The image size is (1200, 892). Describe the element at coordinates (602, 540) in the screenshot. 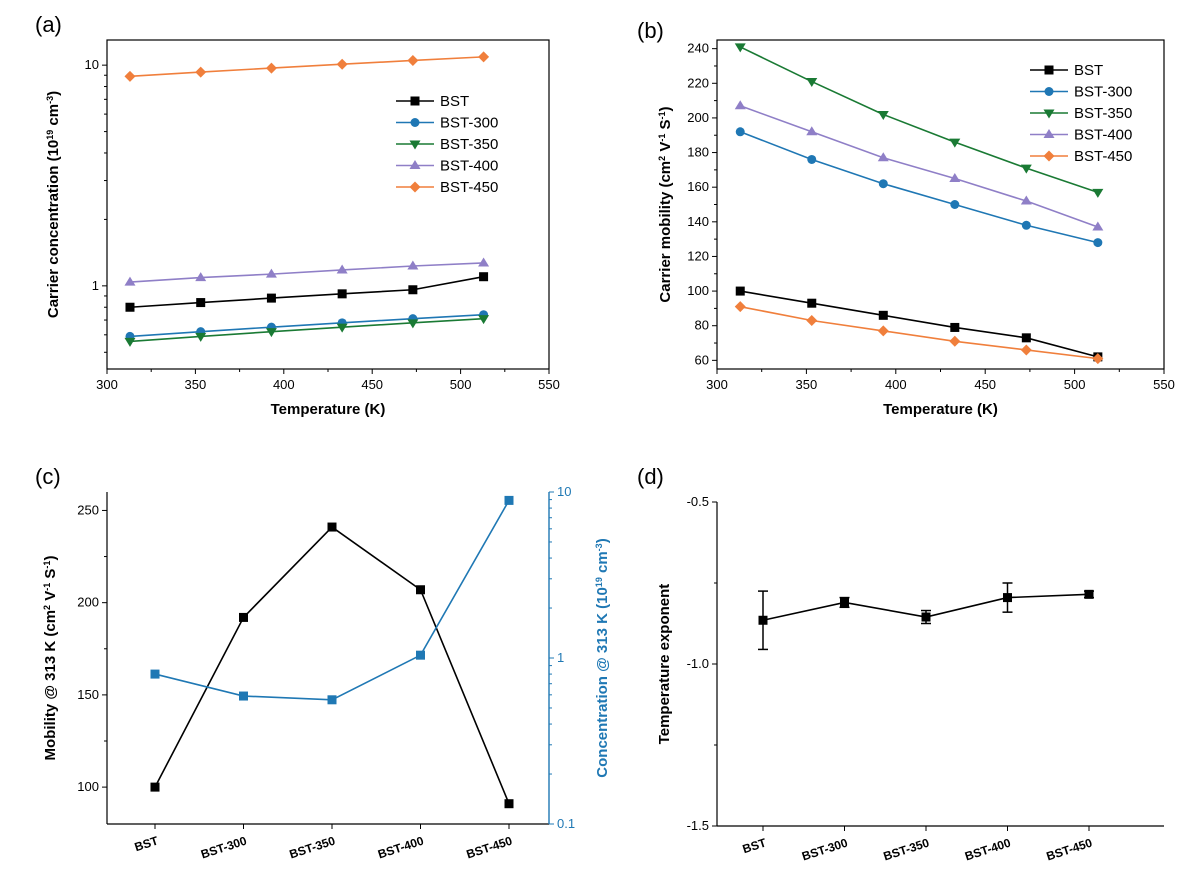

I see `right-axis-title-part: )` at that location.